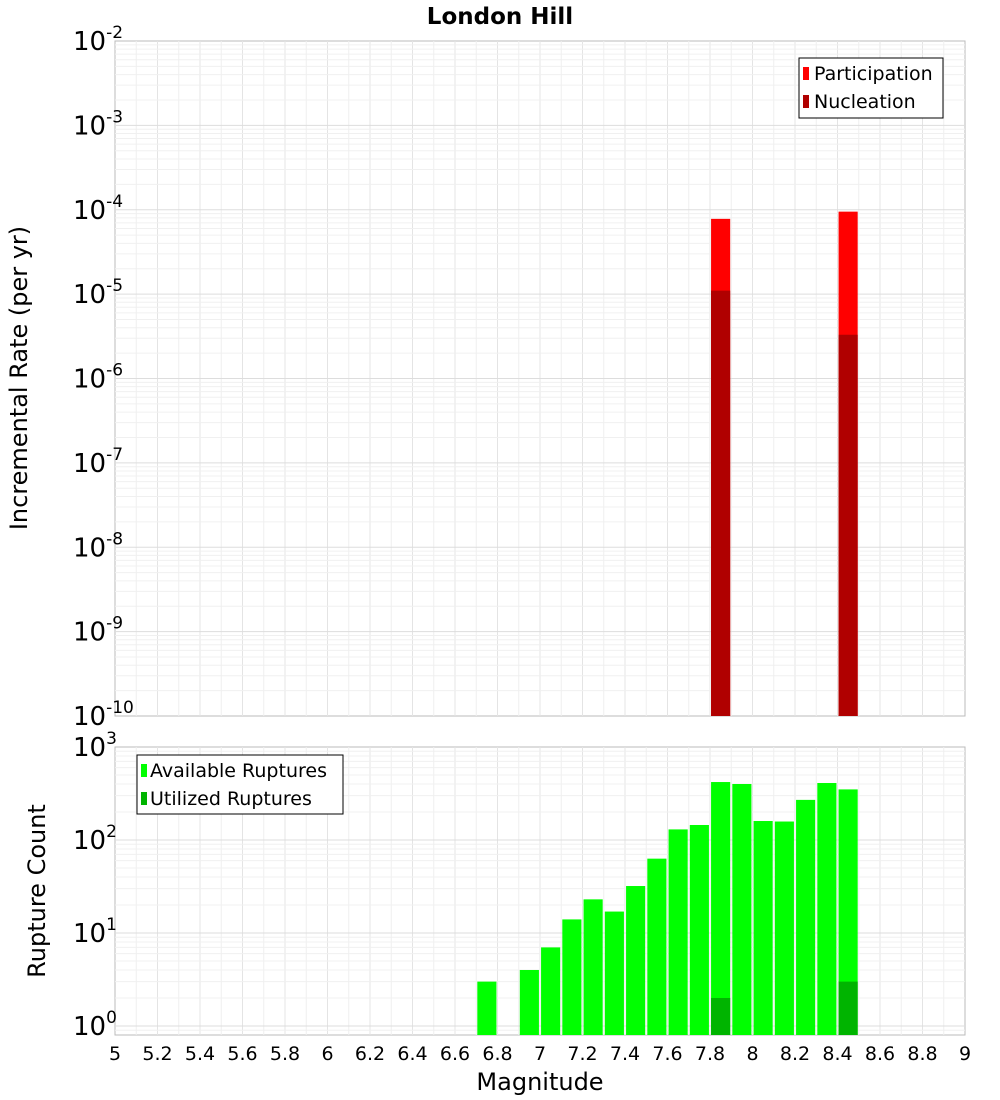 The image size is (1000, 1100). What do you see at coordinates (667, 1054) in the screenshot?
I see `x-tick-label: 7.6` at bounding box center [667, 1054].